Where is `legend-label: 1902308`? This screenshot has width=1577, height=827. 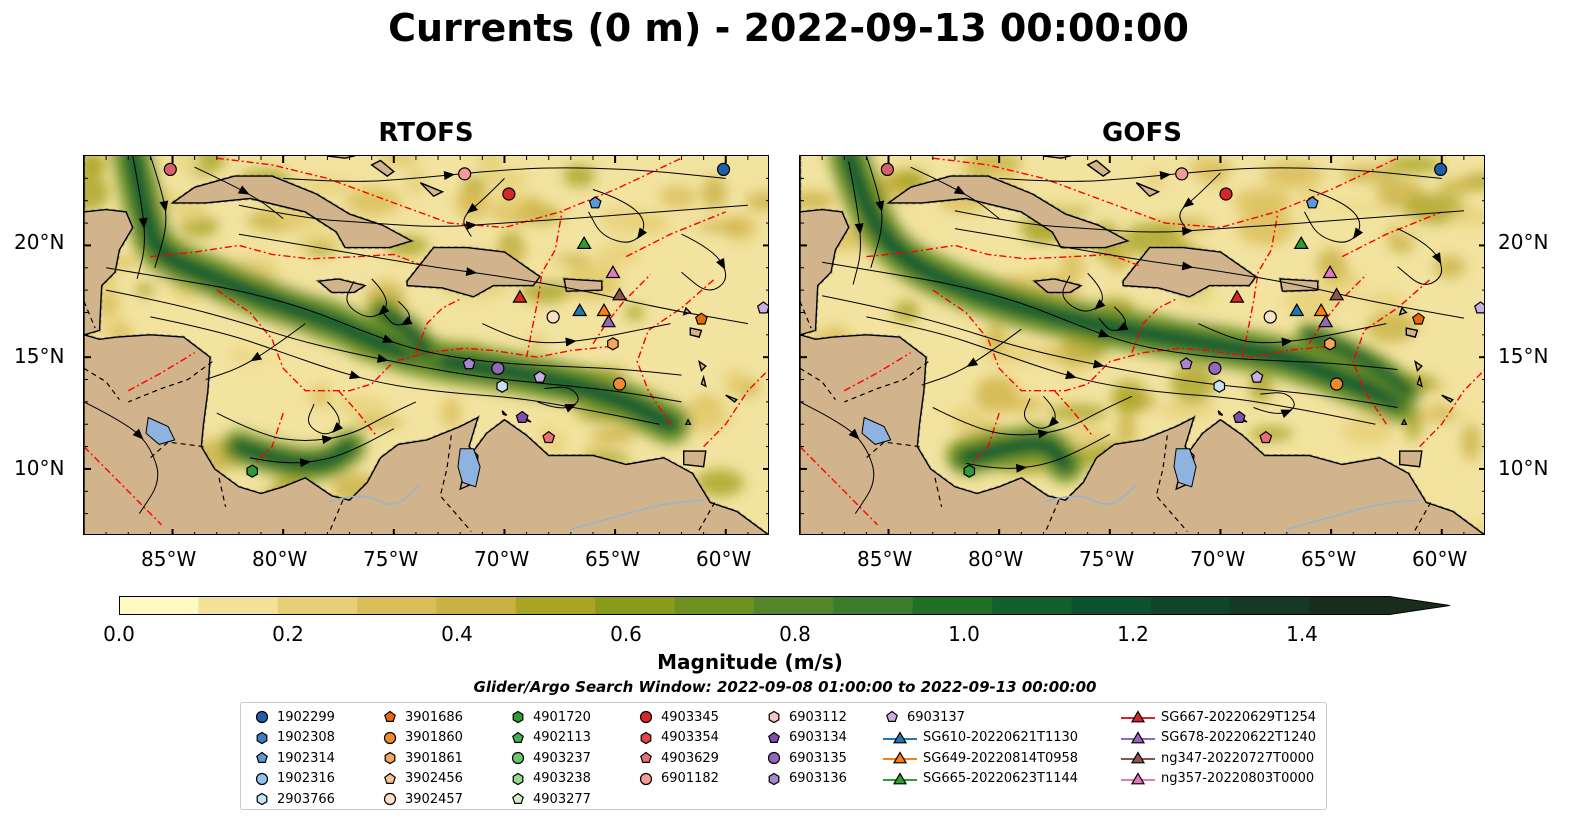 legend-label: 1902308 is located at coordinates (306, 738).